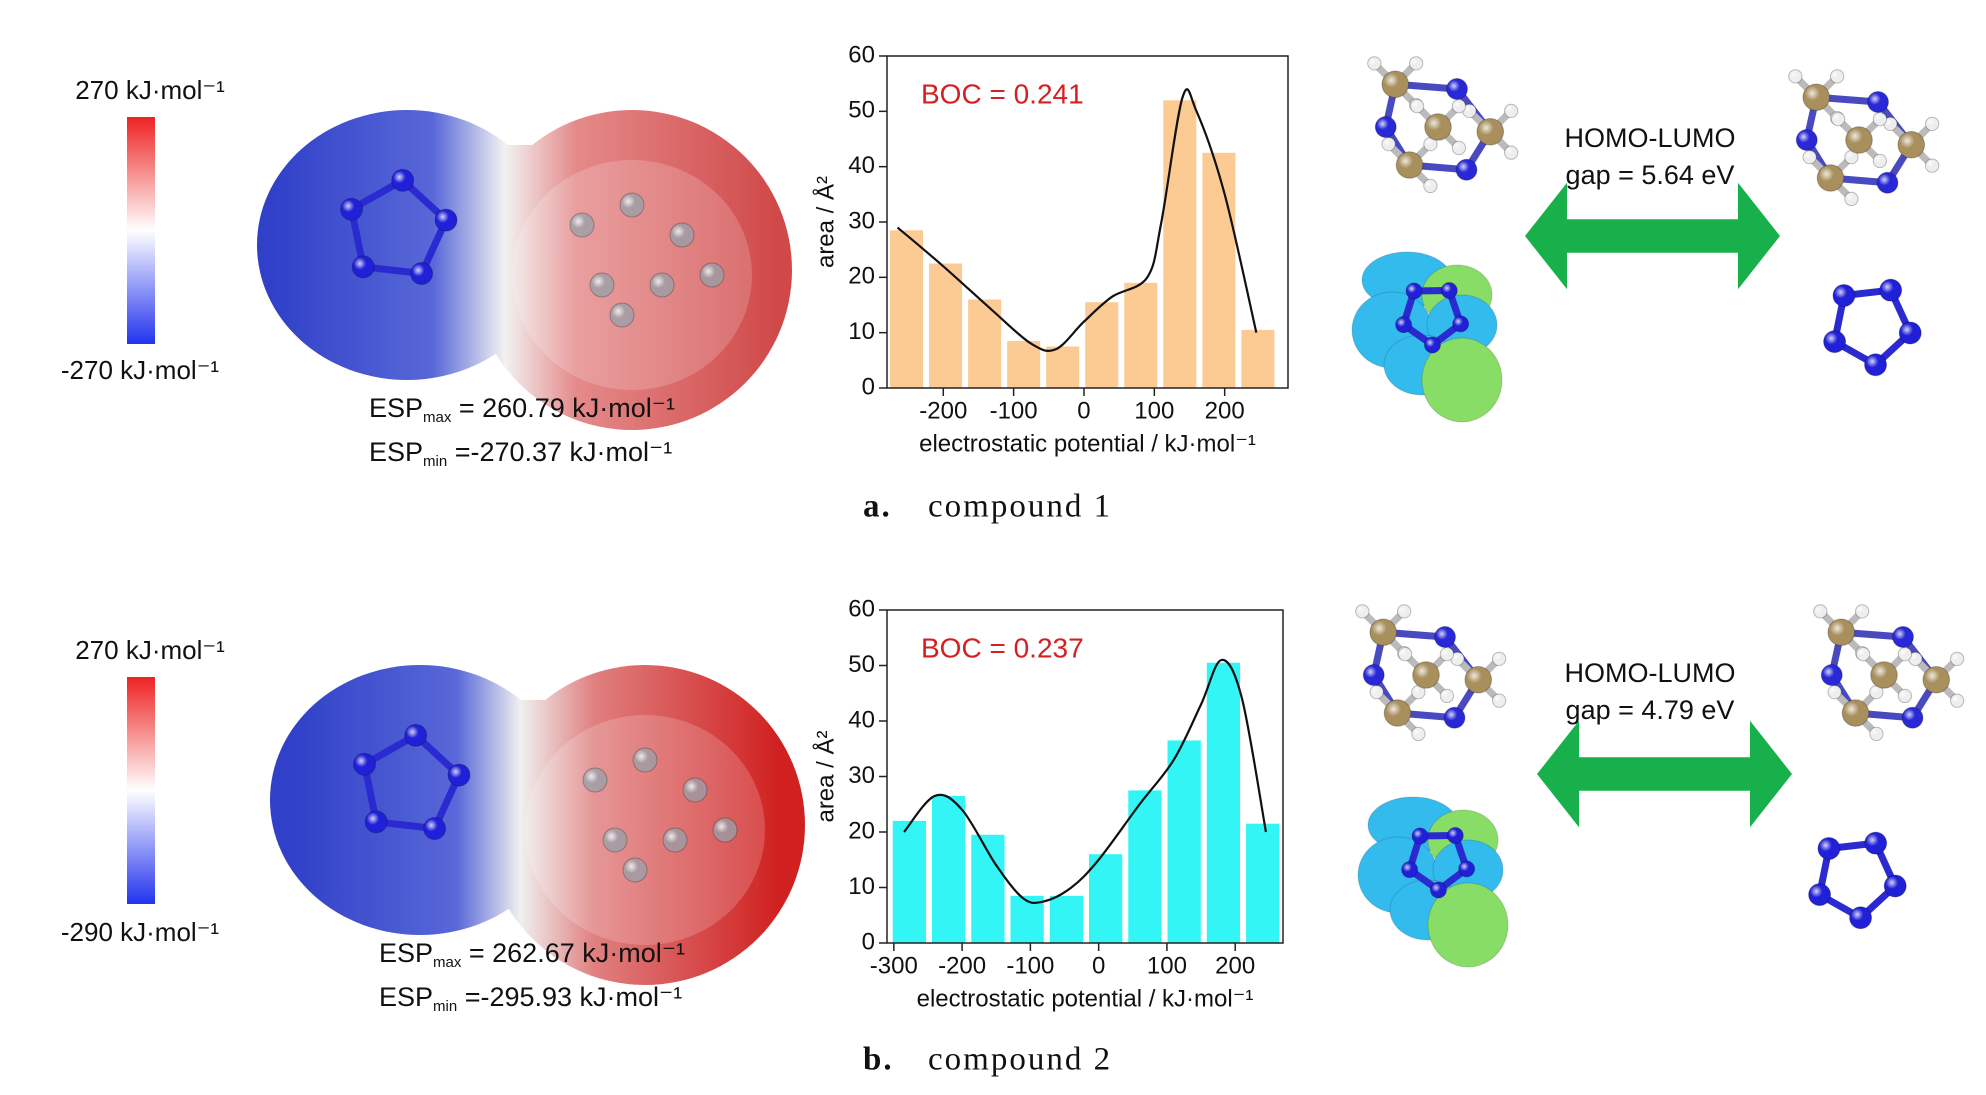 The height and width of the screenshot is (1095, 1986). I want to click on caption-letter: b., so click(878, 1060).